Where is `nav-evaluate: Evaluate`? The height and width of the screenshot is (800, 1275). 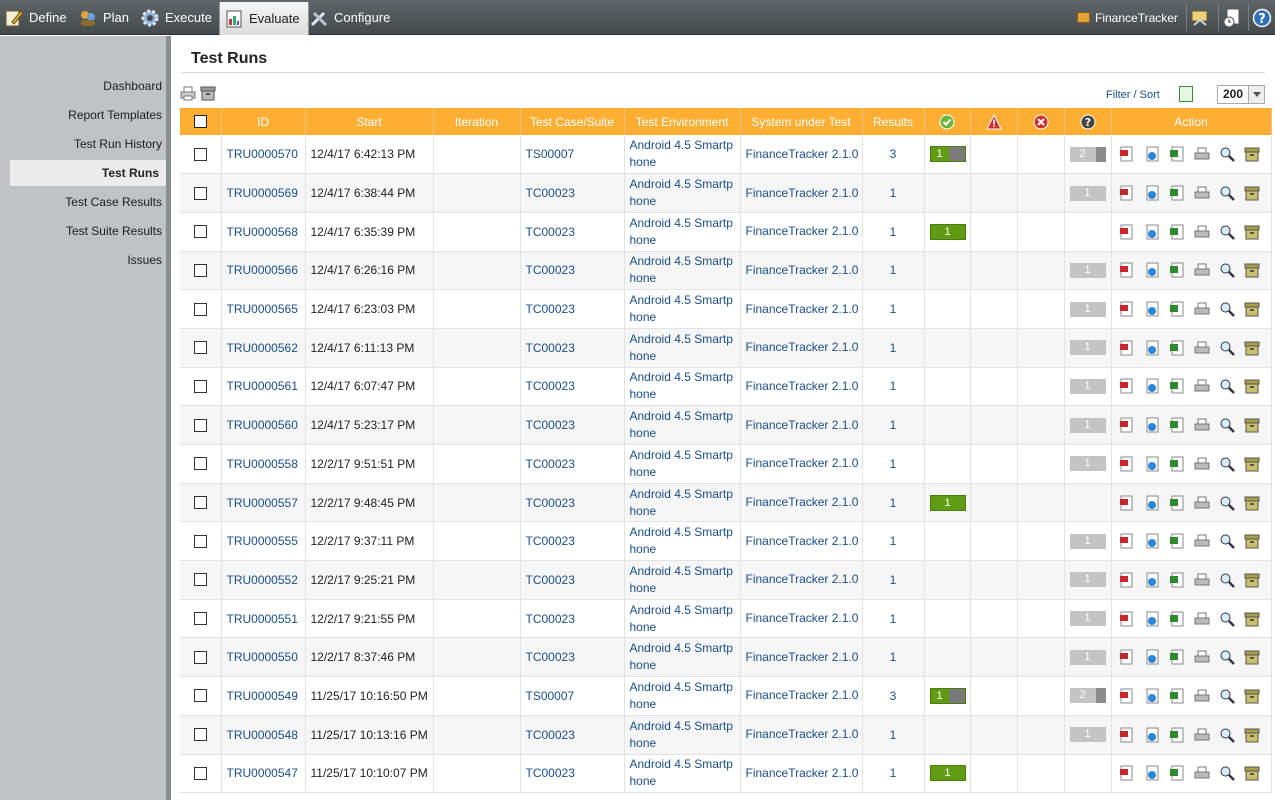 nav-evaluate: Evaluate is located at coordinates (264, 18).